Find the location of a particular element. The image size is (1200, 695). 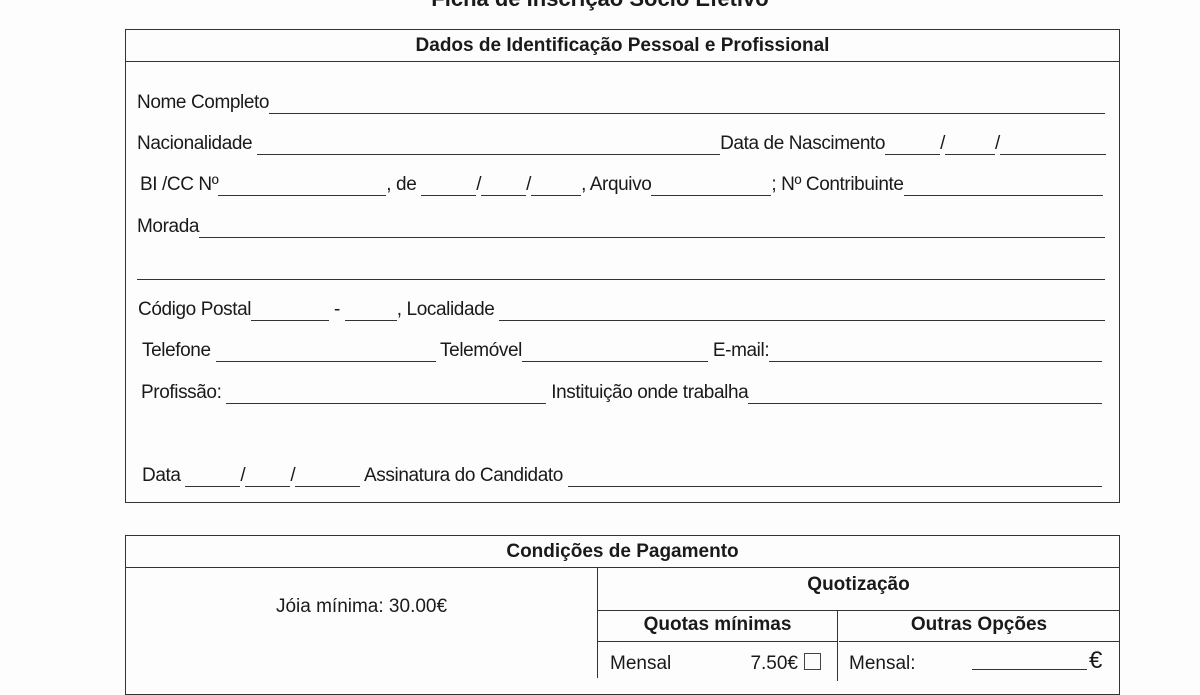

field-profissao is located at coordinates (386, 394).